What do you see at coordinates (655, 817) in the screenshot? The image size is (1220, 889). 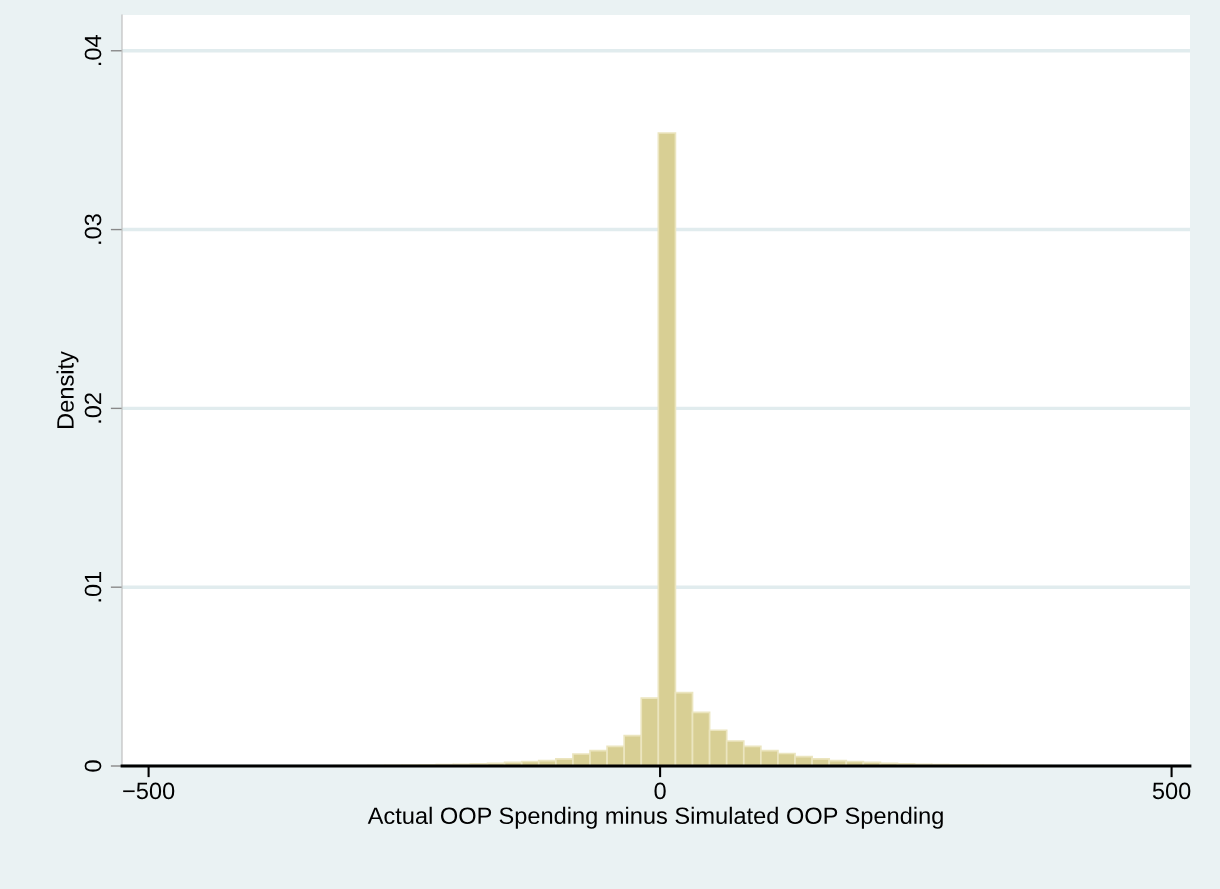 I see `x-axis-title: Actual OOP Spending minus Simulated OOP Spending` at bounding box center [655, 817].